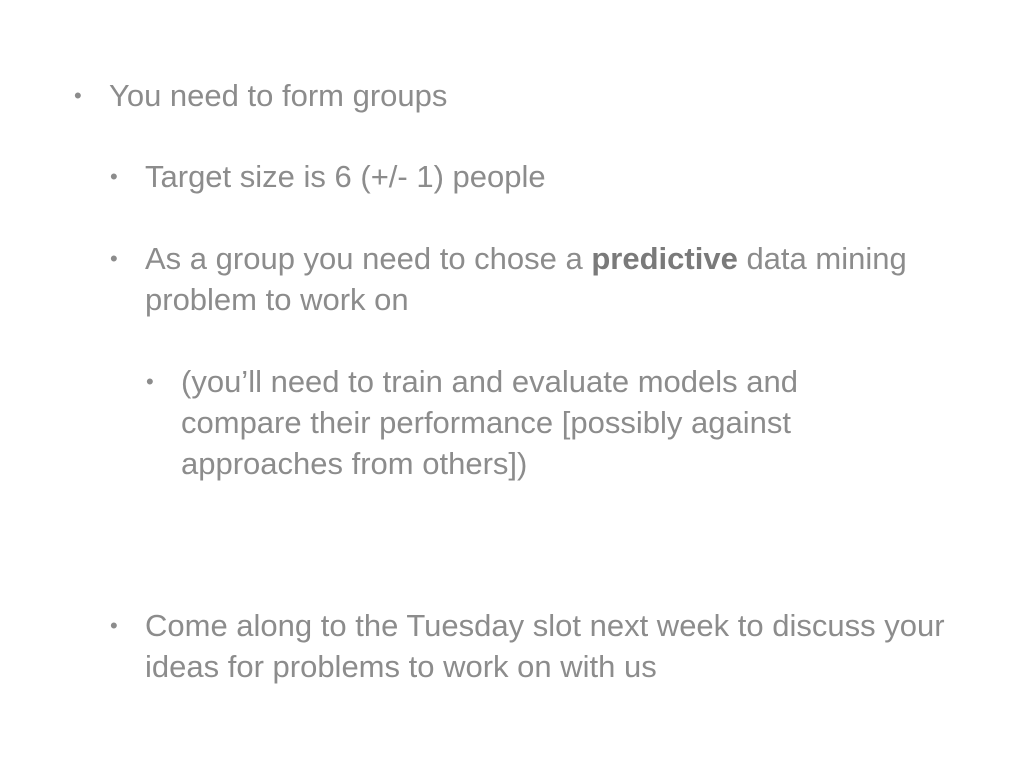 The image size is (1024, 768). What do you see at coordinates (526, 279) in the screenshot?
I see `bullet-text-after: data mining problem to work on` at bounding box center [526, 279].